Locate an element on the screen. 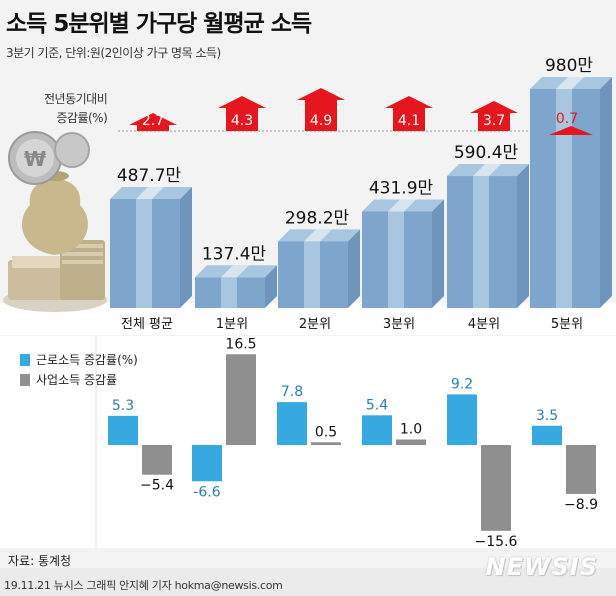 This screenshot has width=616, height=596. yoy-annotation-label: 전년동기대비 증감률(%) is located at coordinates (76, 109).